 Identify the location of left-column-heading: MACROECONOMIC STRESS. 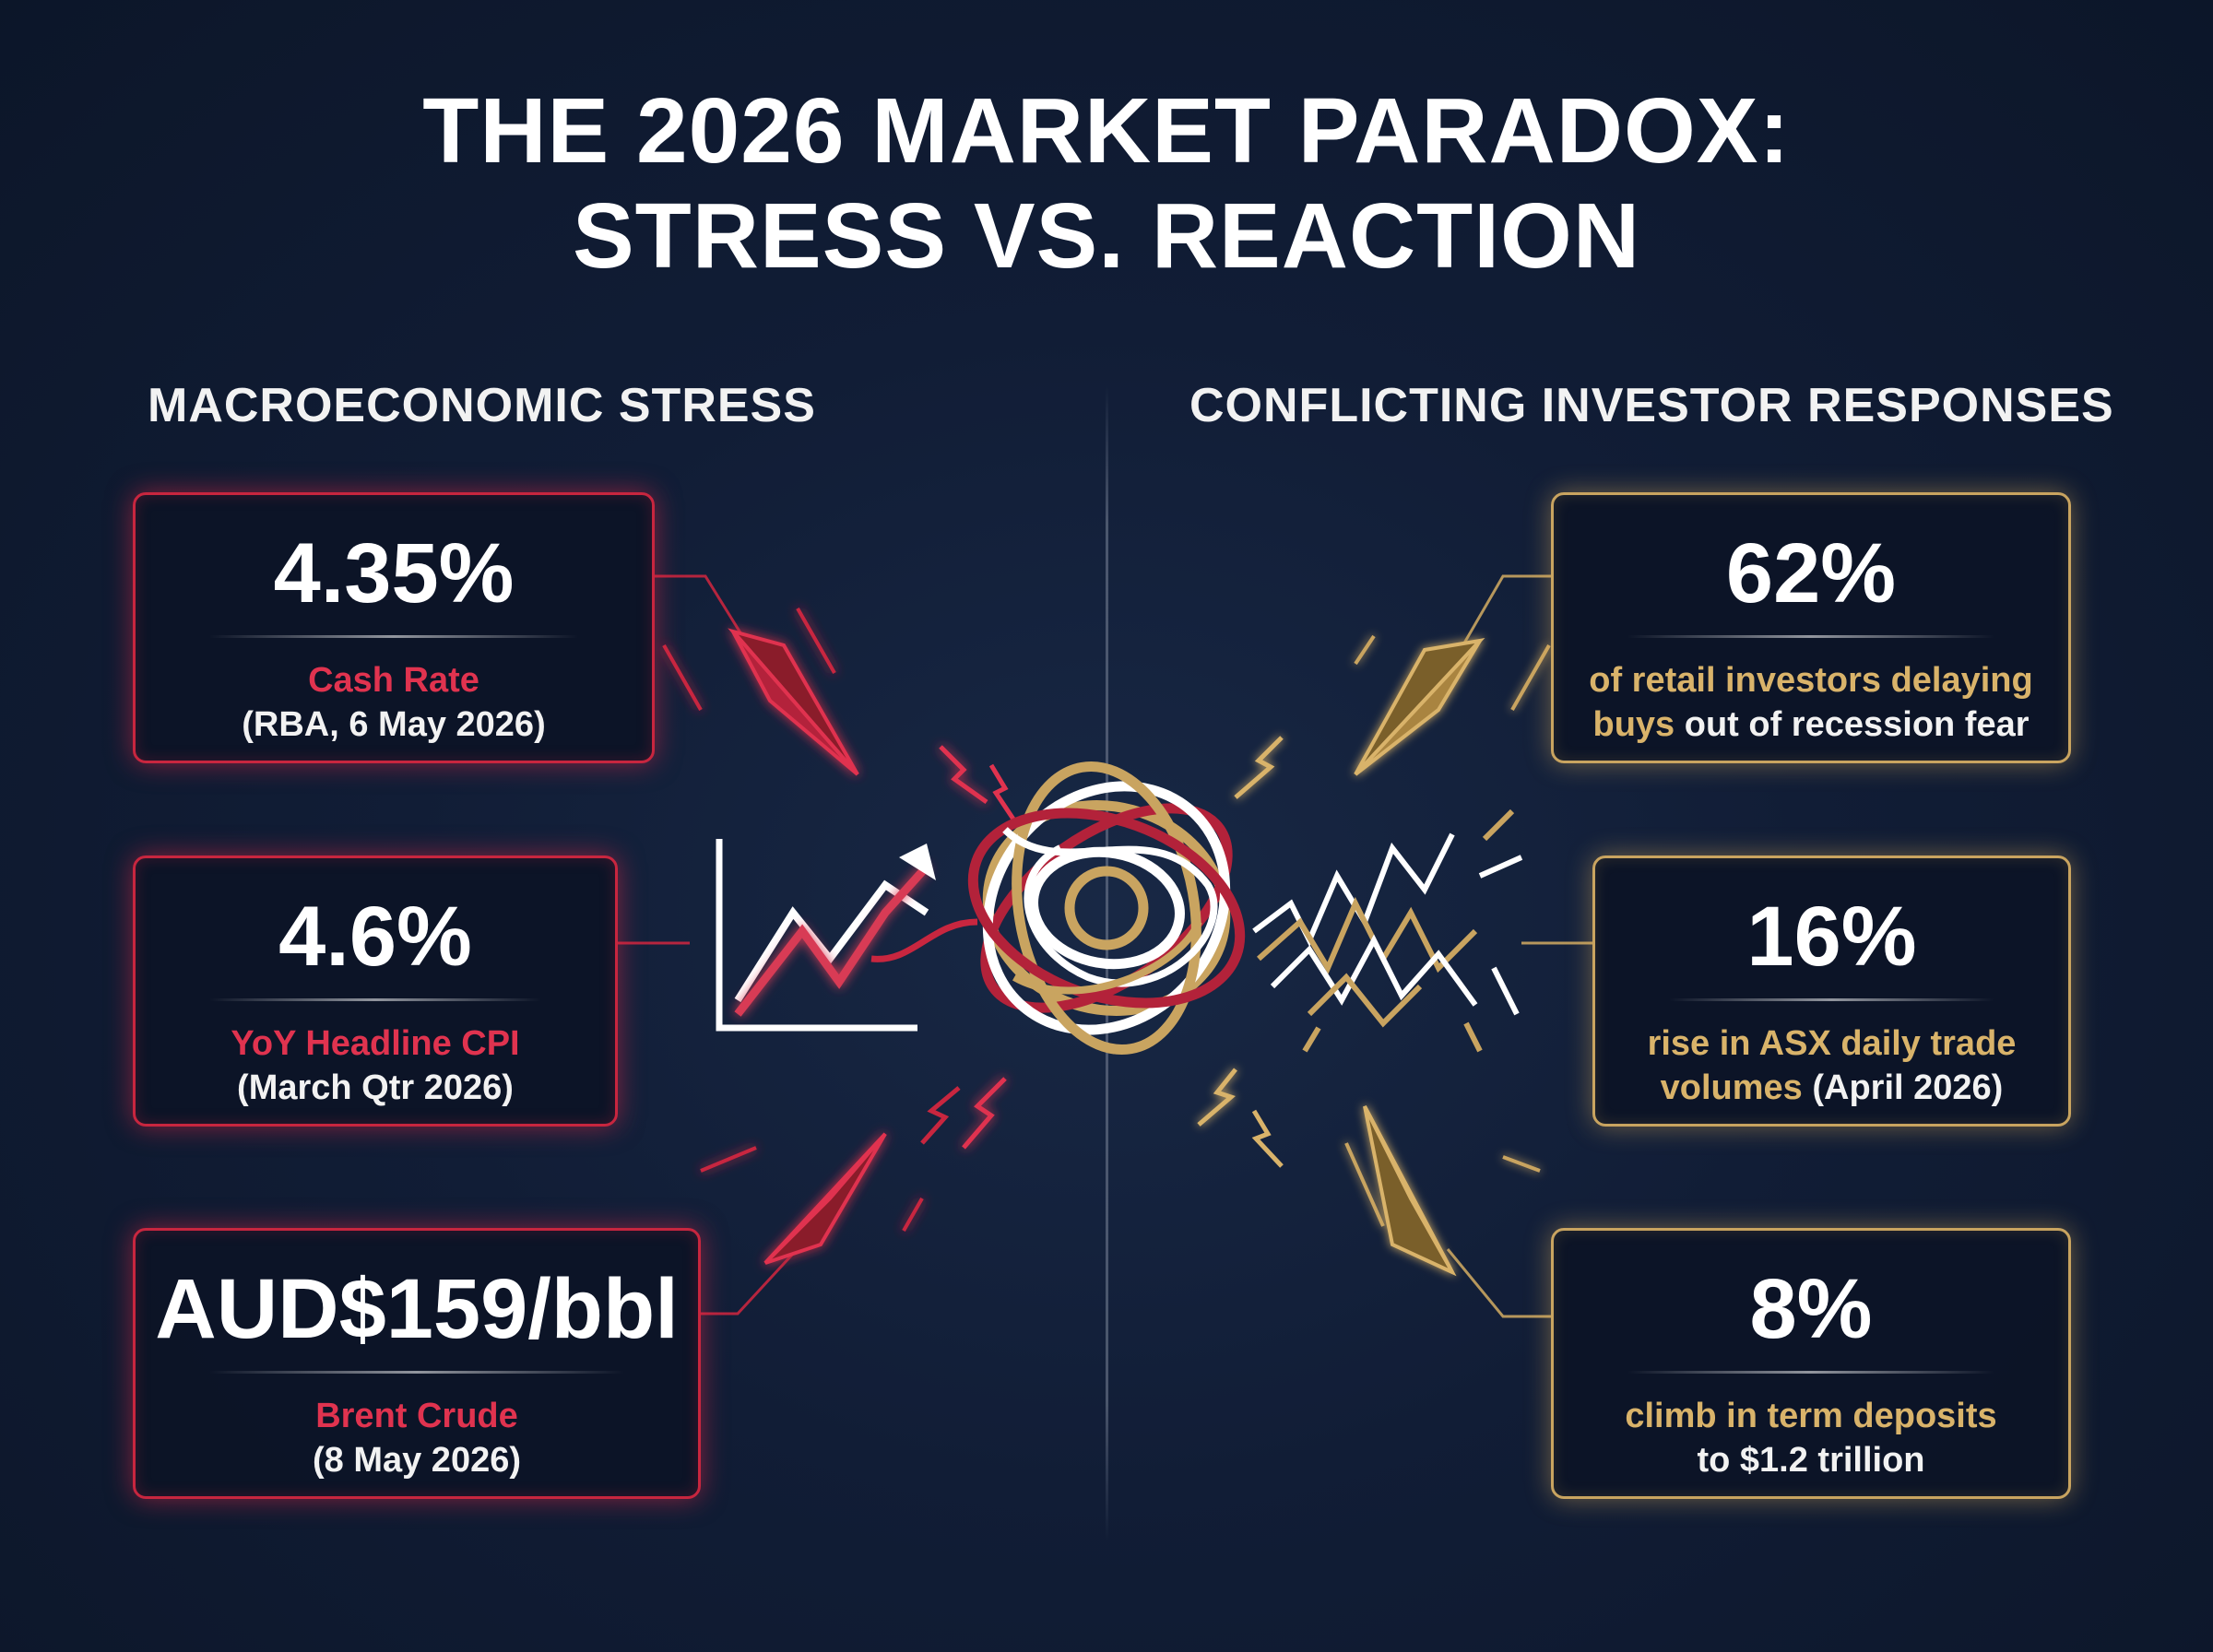
(482, 405).